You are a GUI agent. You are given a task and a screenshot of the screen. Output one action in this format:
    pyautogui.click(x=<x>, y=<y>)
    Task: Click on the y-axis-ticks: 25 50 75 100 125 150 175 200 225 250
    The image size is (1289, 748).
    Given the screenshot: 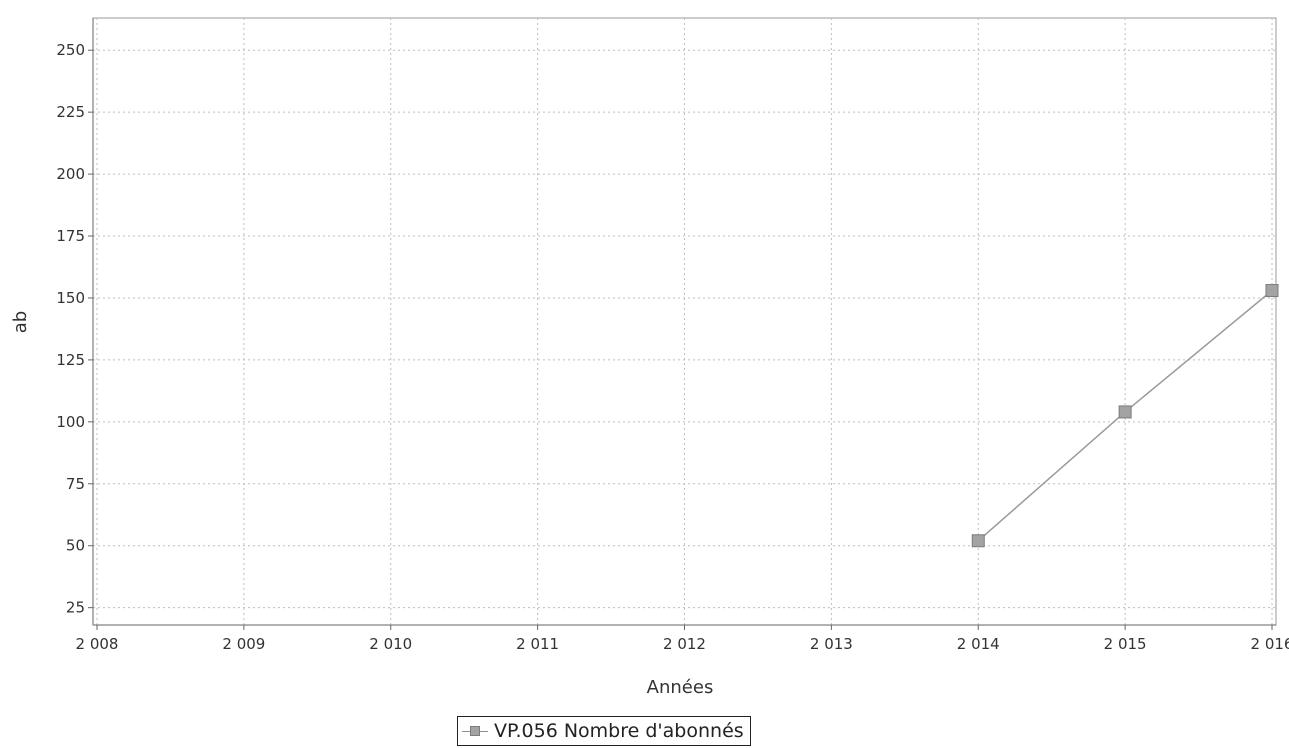 What is the action you would take?
    pyautogui.click(x=74, y=329)
    